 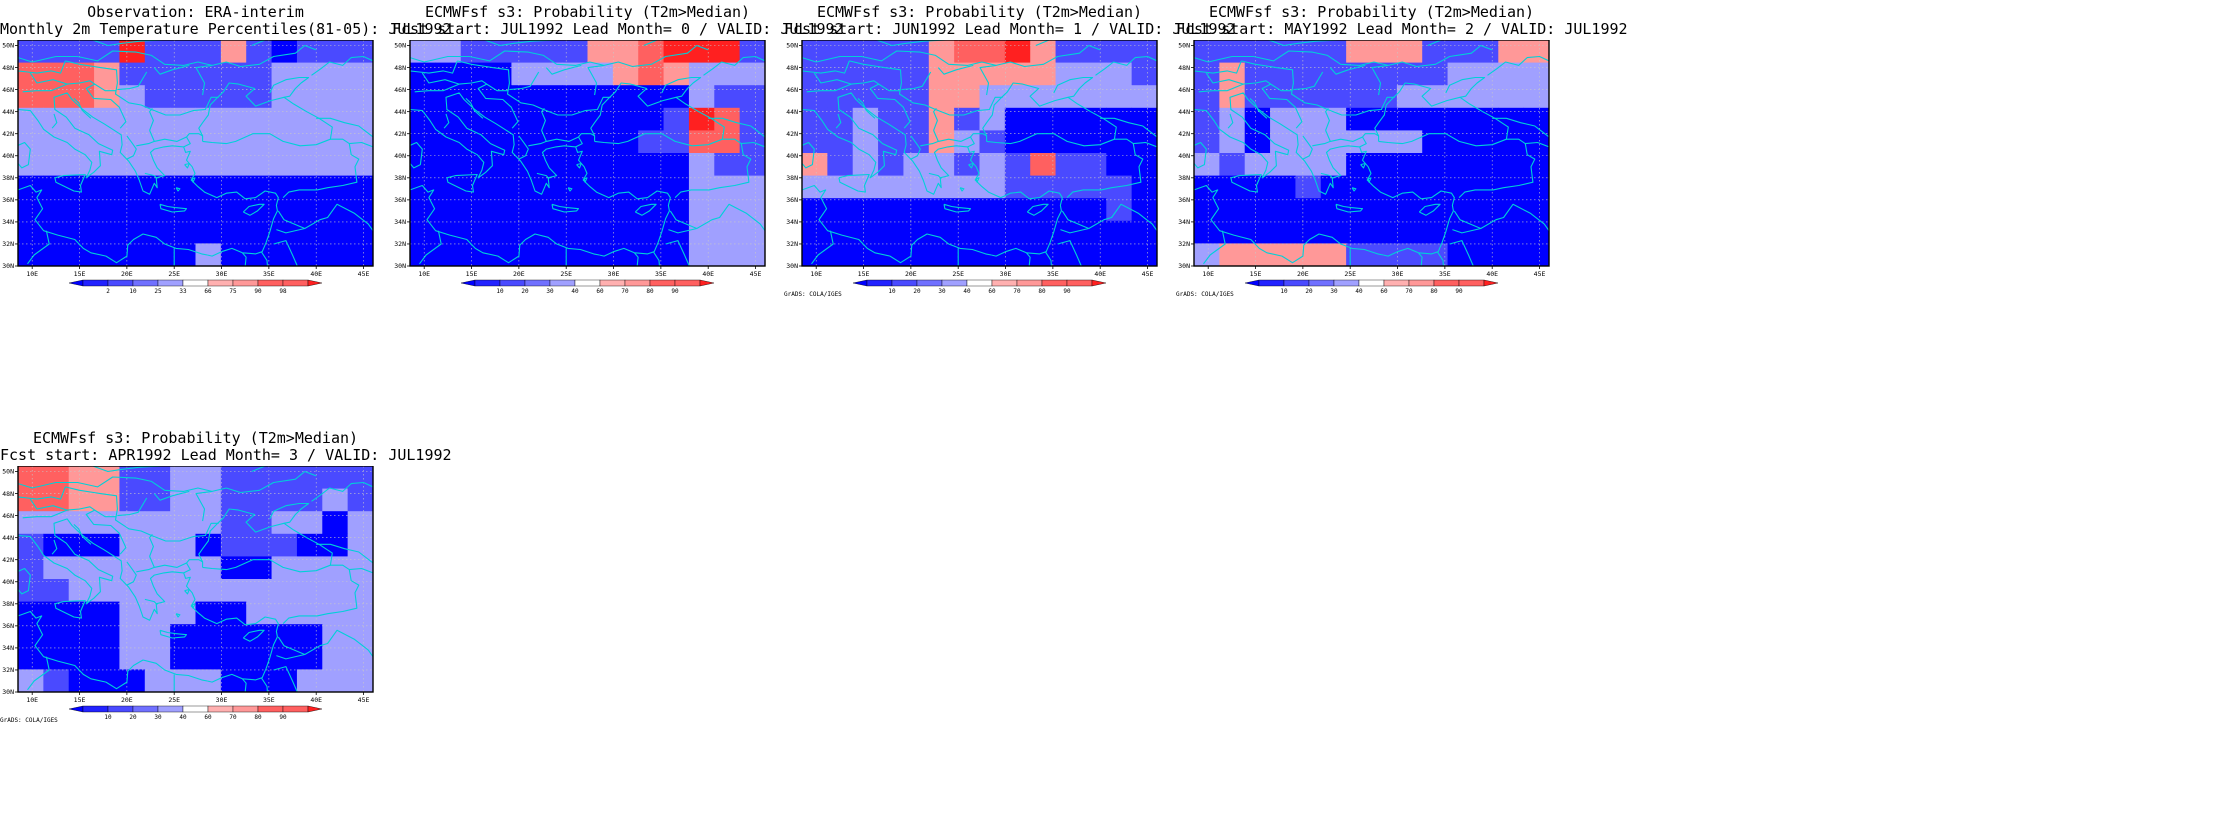 I want to click on colorbar-label: 20, so click(x=917, y=291).